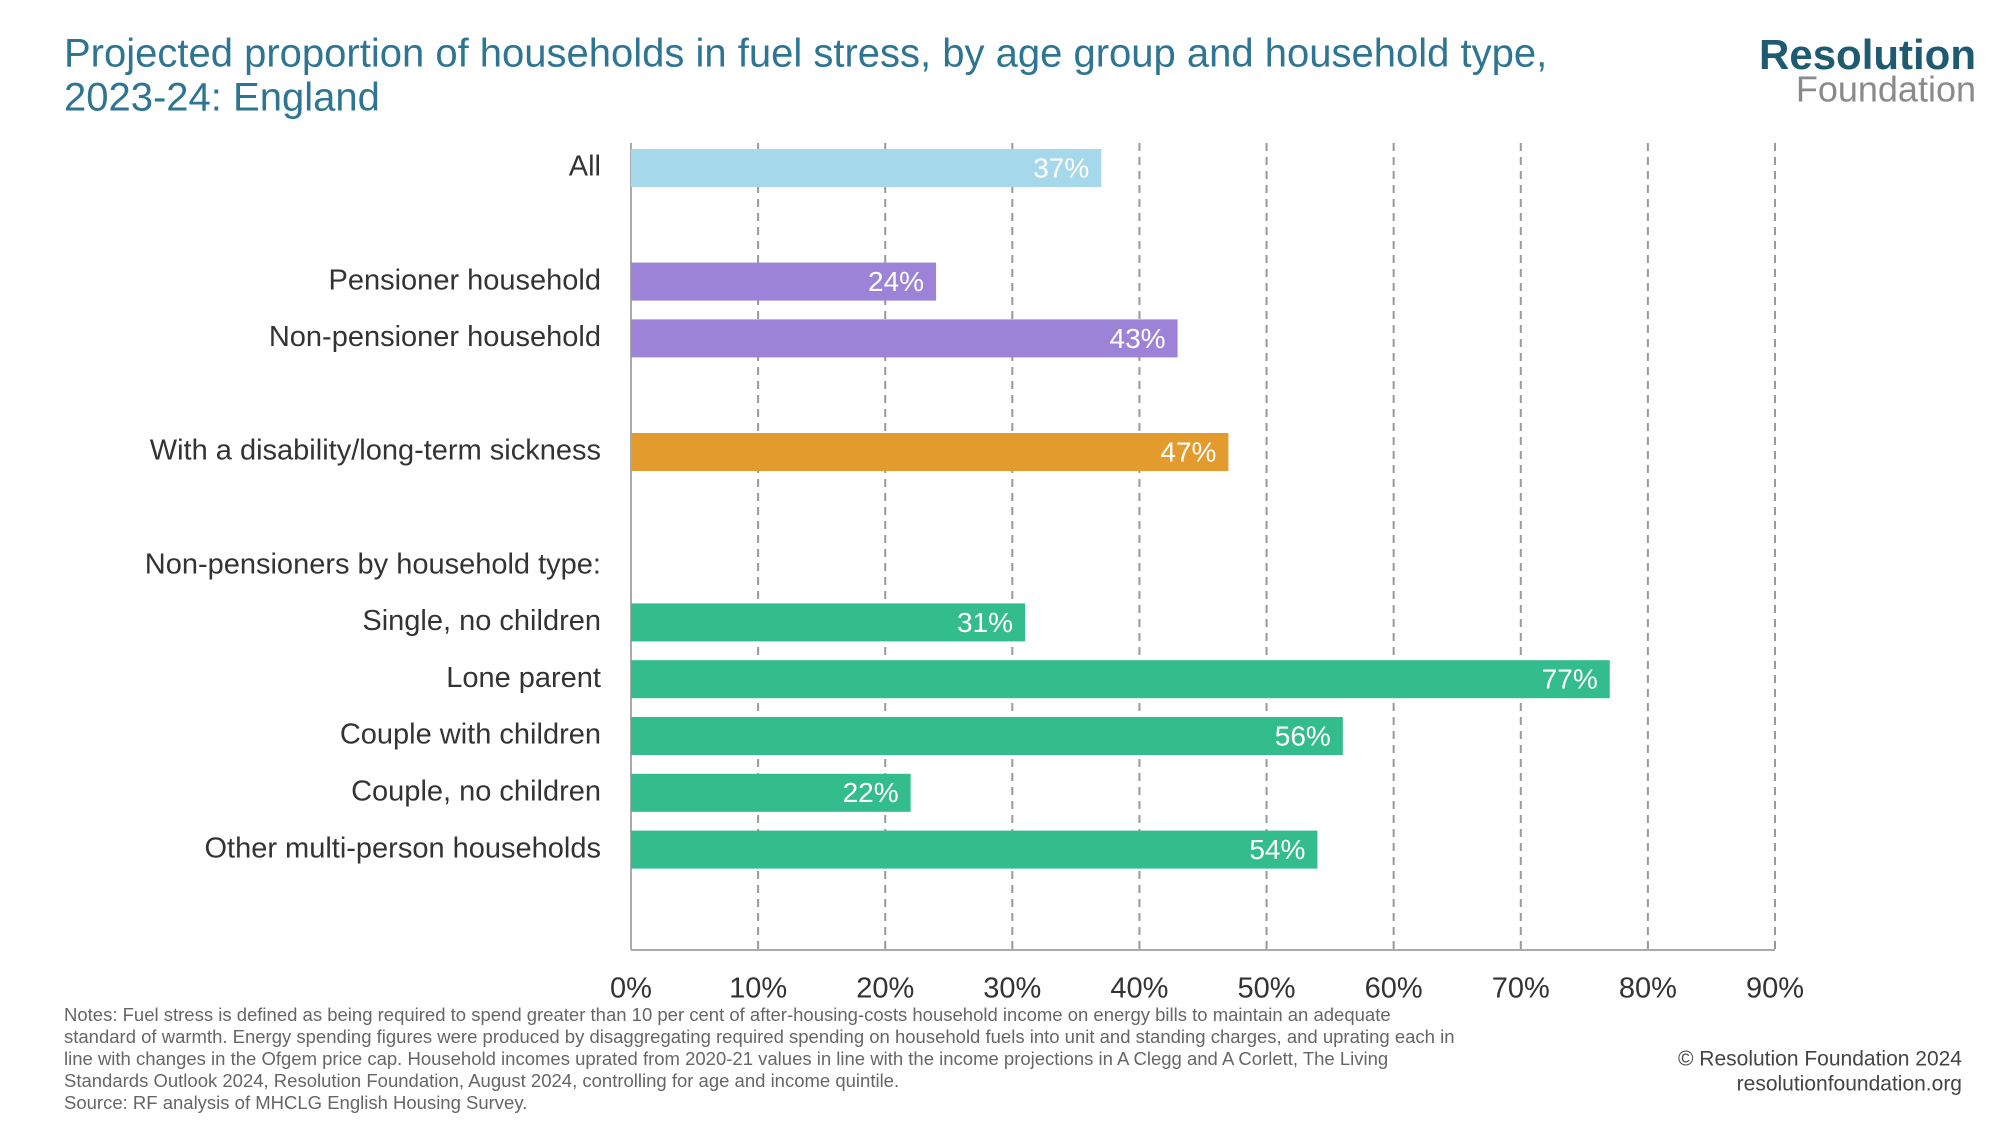 The height and width of the screenshot is (1126, 2000). Describe the element at coordinates (435, 337) in the screenshot. I see `y-tick-label: Non-pensioner household` at that location.